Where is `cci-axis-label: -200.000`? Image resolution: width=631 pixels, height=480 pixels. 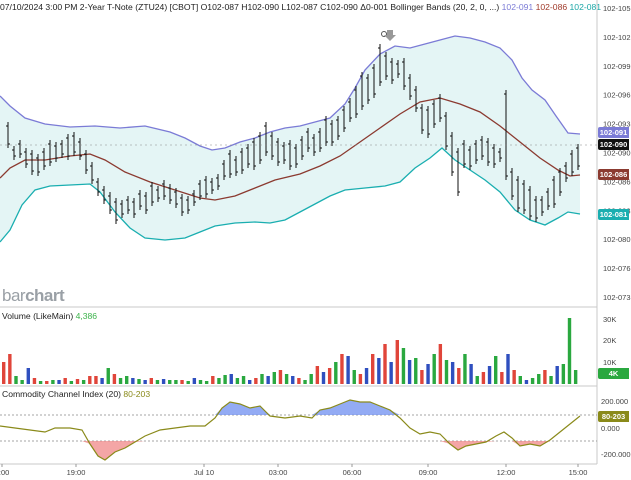
cci-axis-label: -200.000 is located at coordinates (616, 454).